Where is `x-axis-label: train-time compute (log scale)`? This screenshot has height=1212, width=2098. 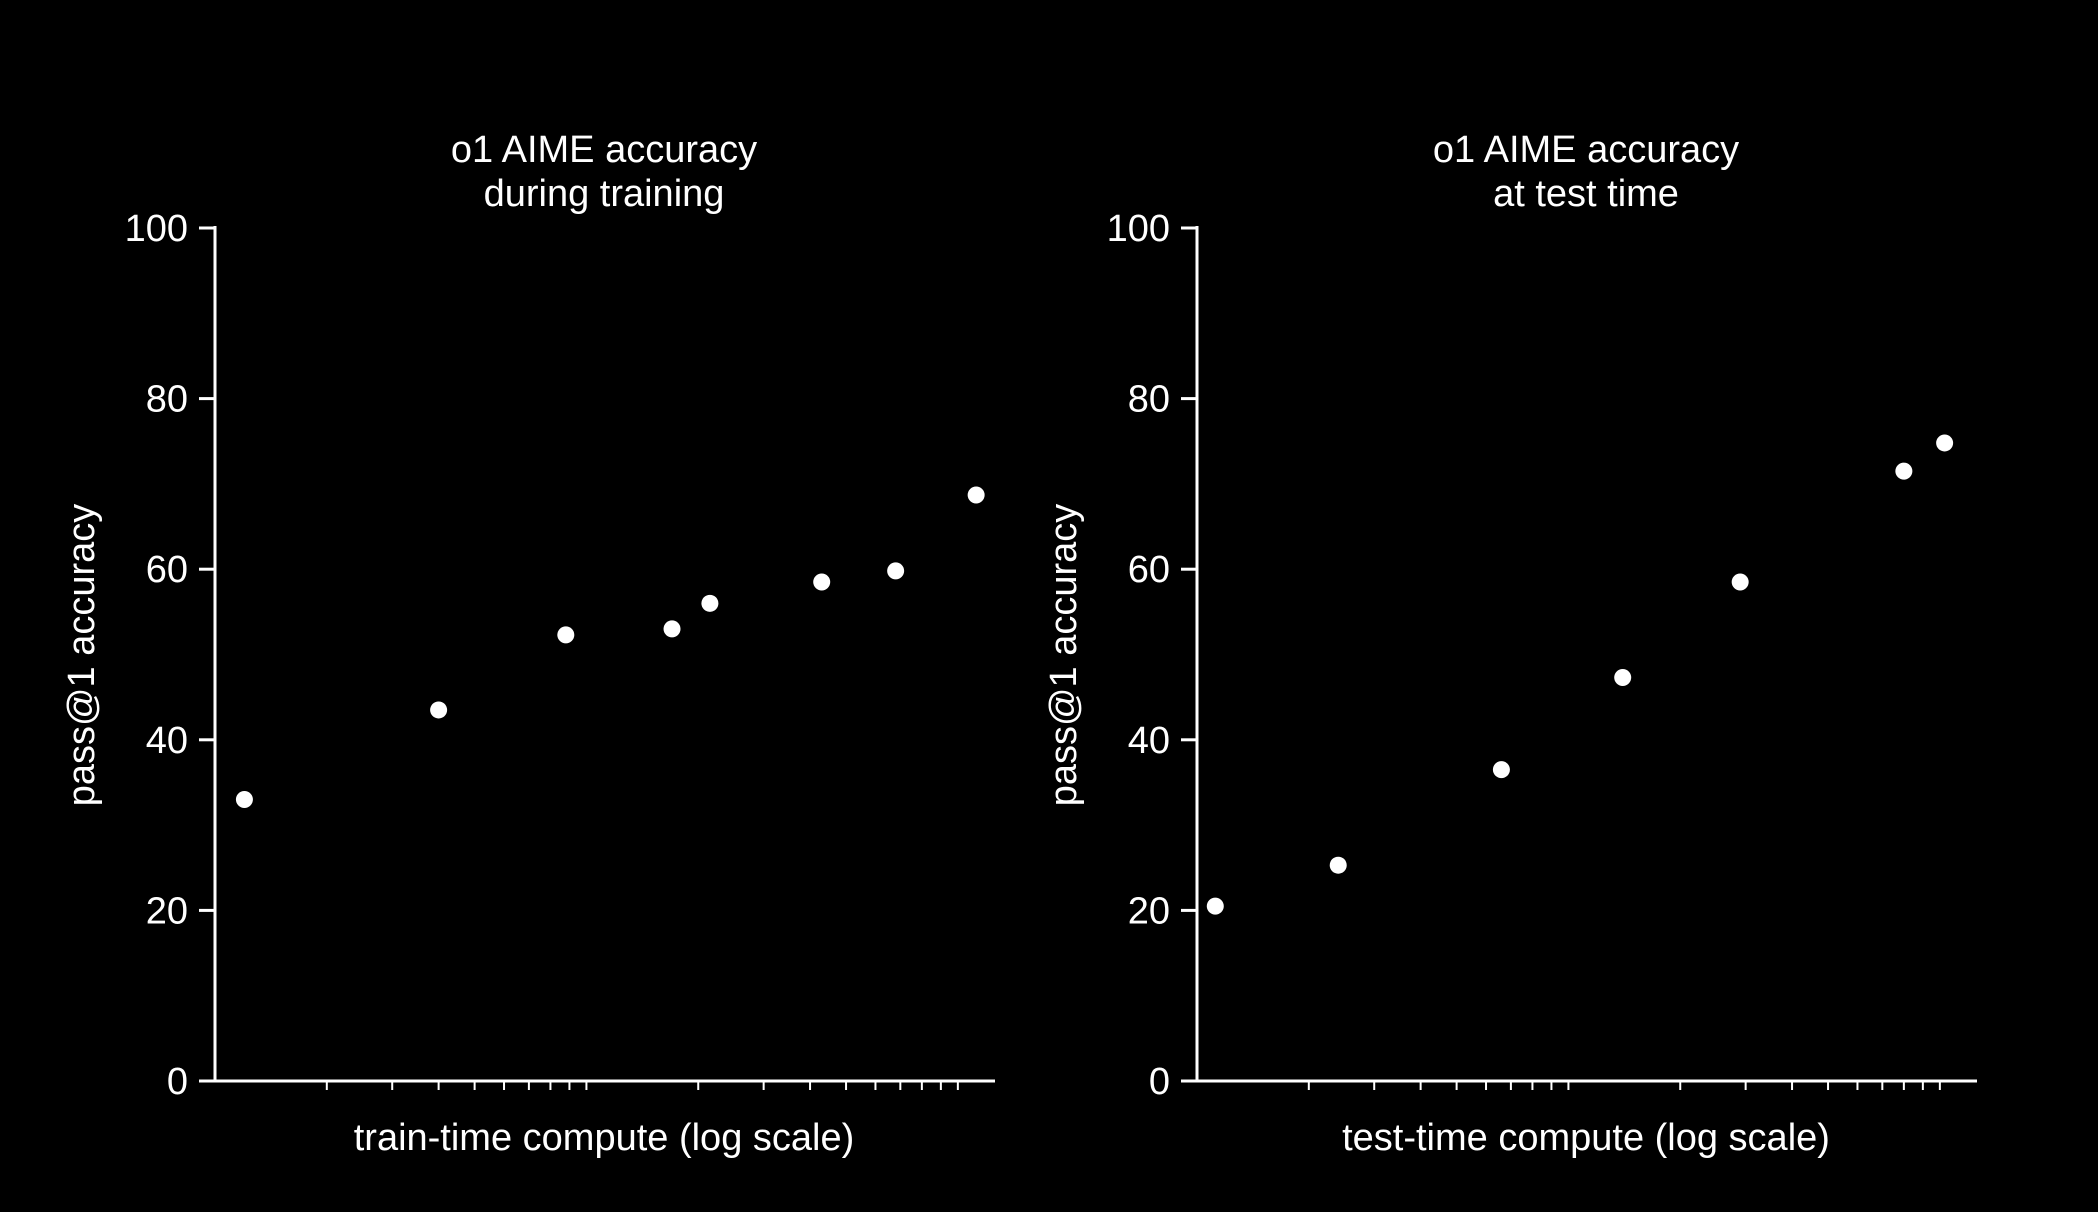
x-axis-label: train-time compute (log scale) is located at coordinates (604, 1138).